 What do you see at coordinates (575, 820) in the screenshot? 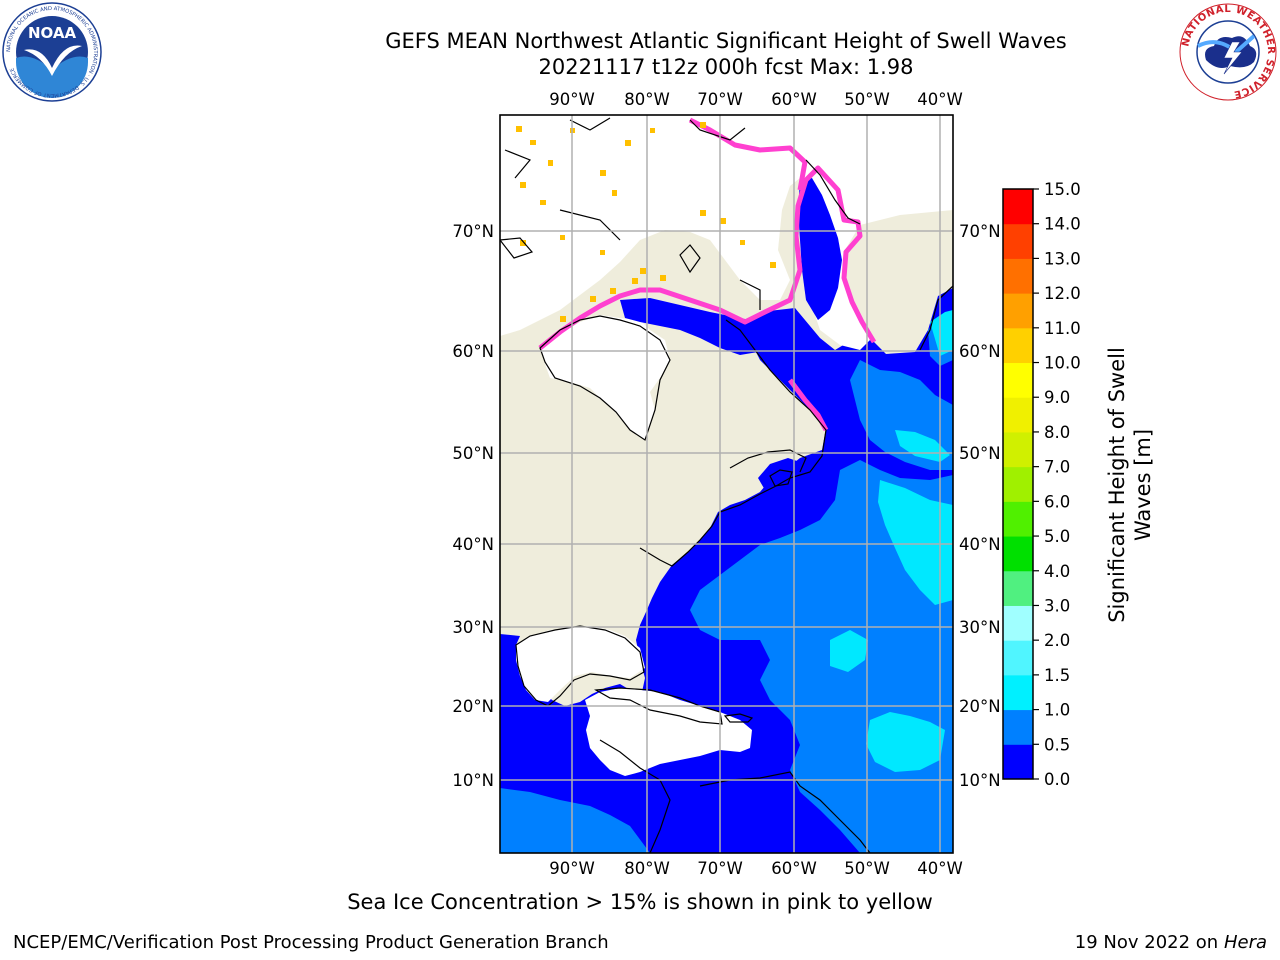
I see `south-ocean-swell-0.5-1` at bounding box center [575, 820].